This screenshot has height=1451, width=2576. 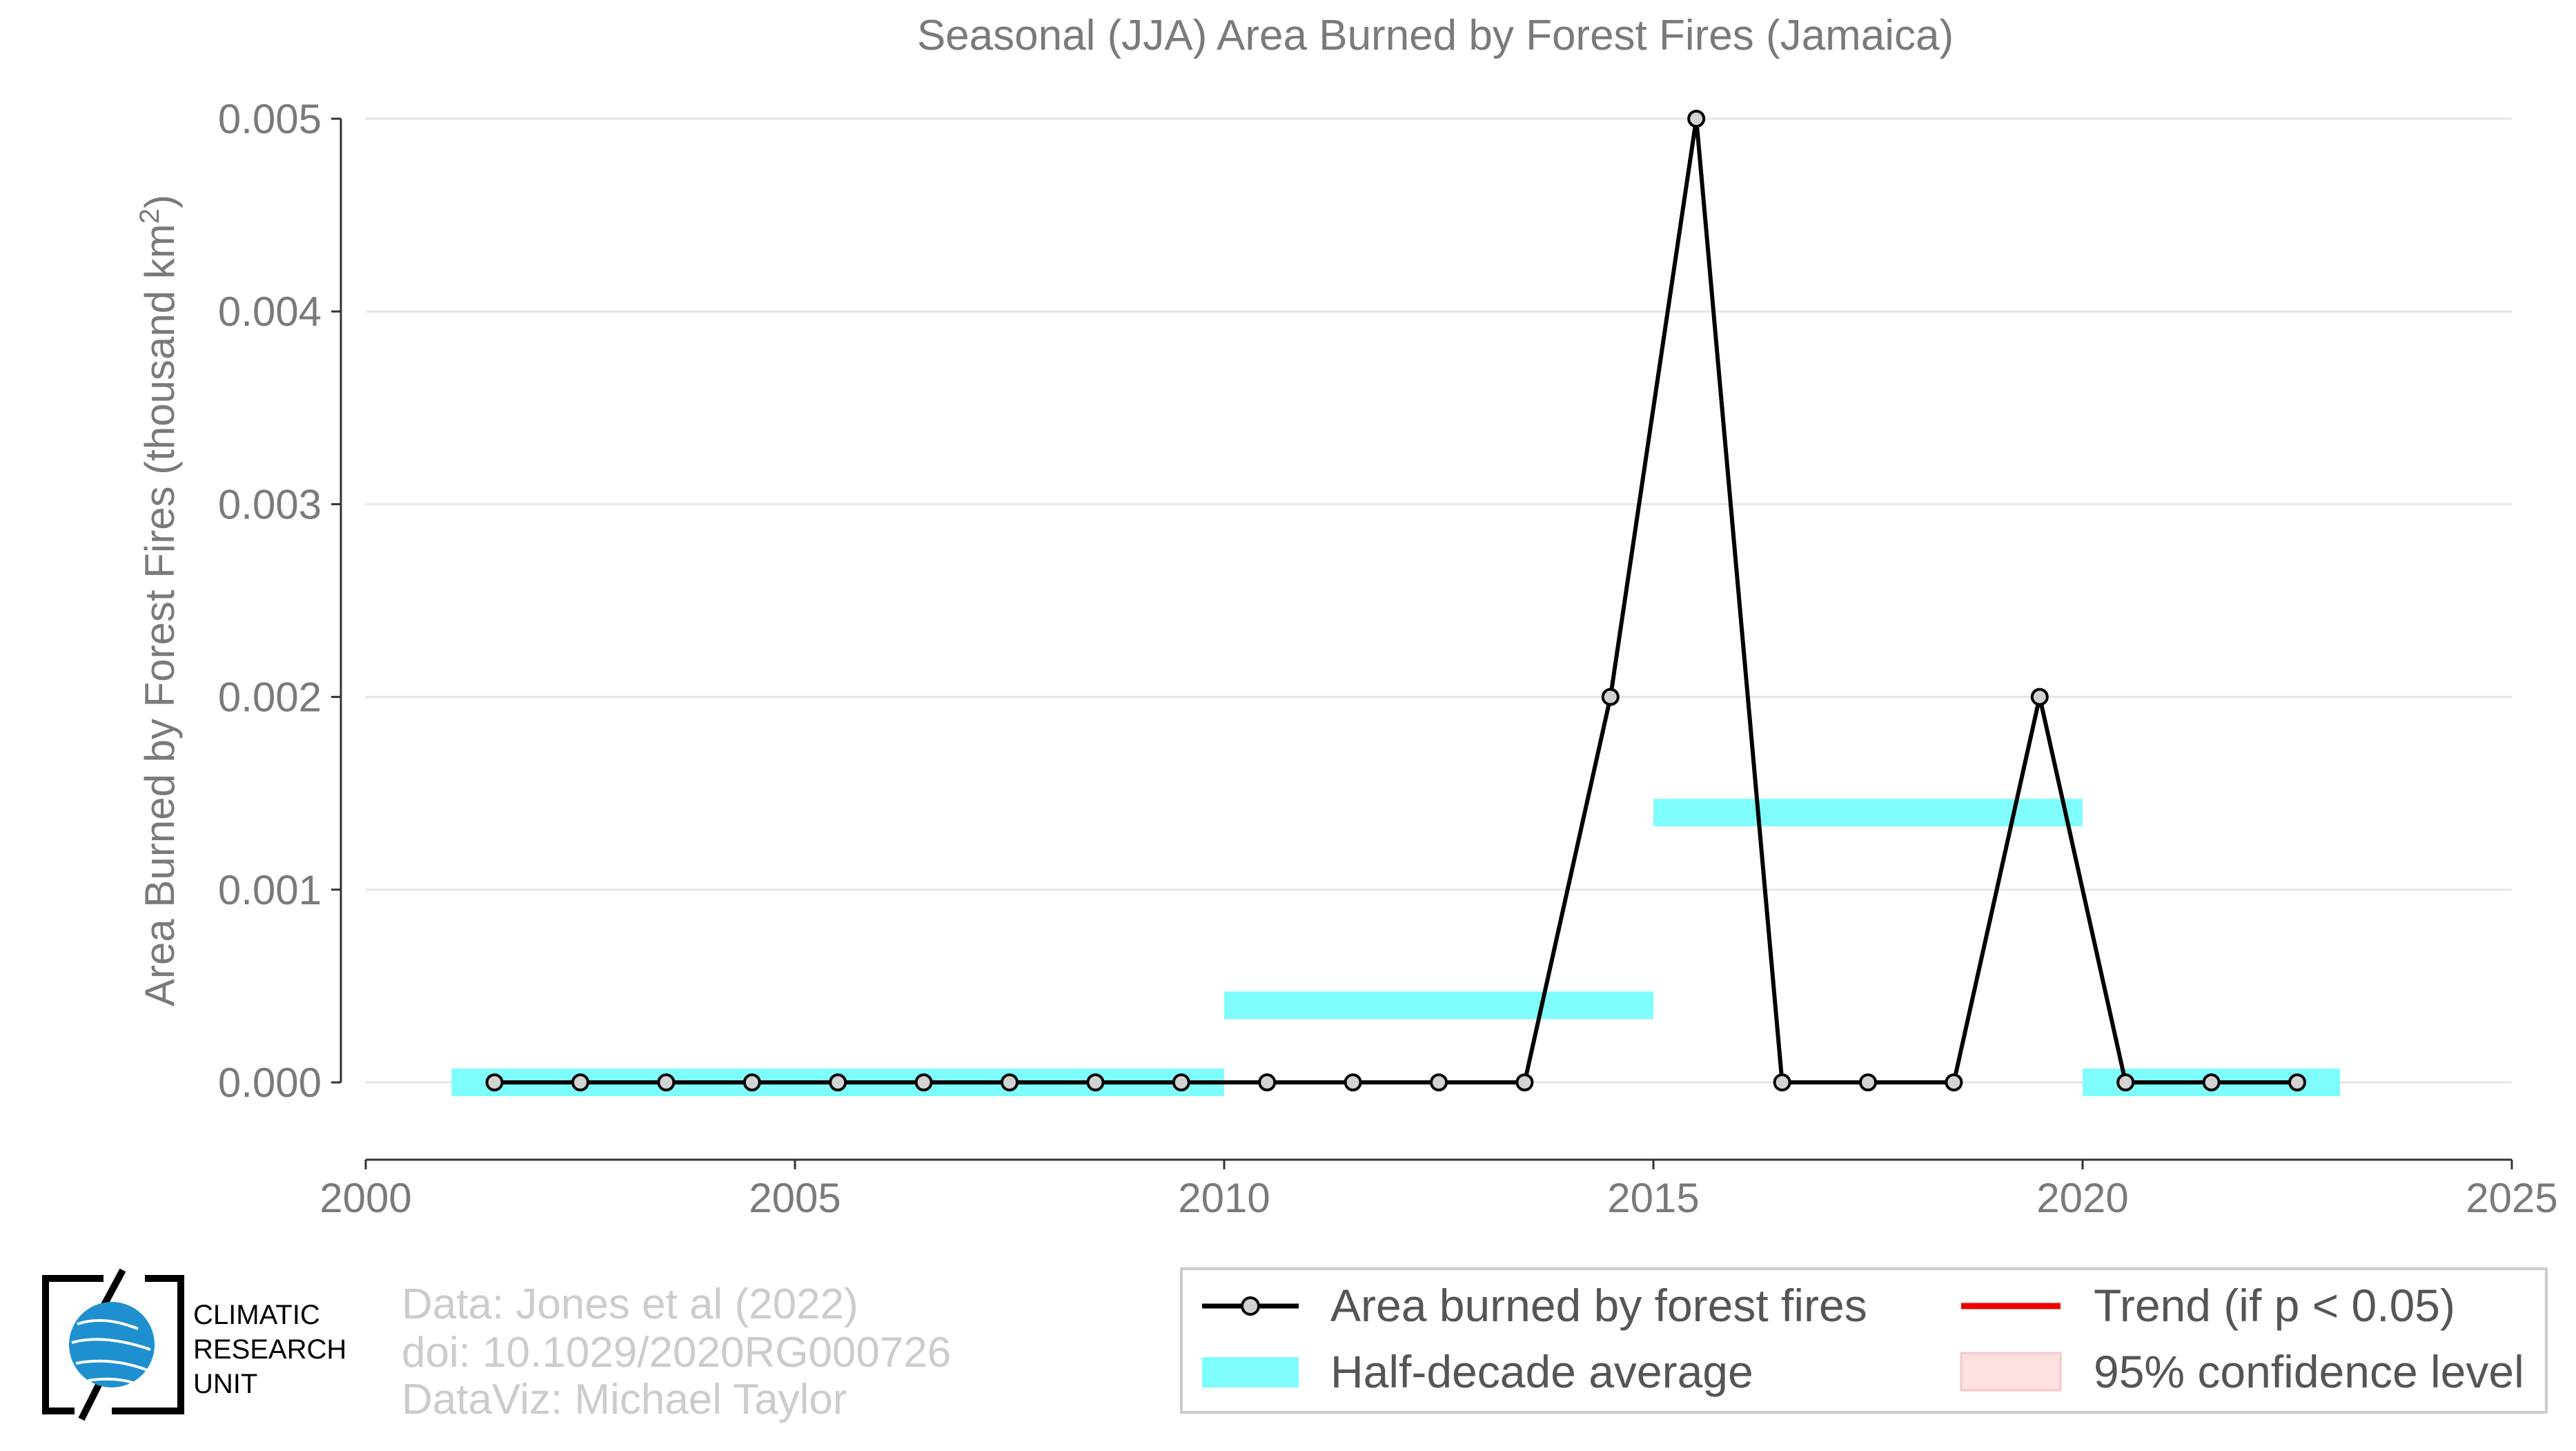 I want to click on globe-icon, so click(x=112, y=1344).